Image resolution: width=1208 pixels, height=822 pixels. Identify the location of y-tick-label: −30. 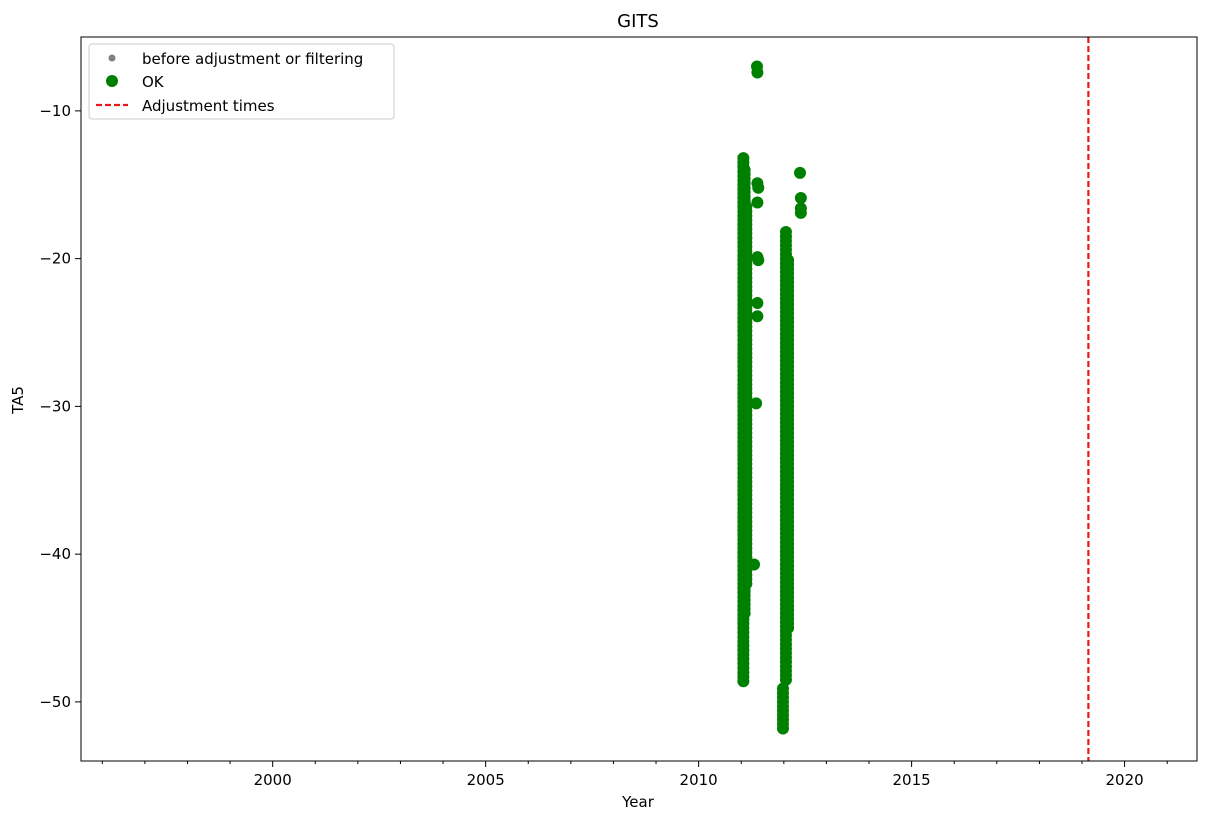
(55, 406).